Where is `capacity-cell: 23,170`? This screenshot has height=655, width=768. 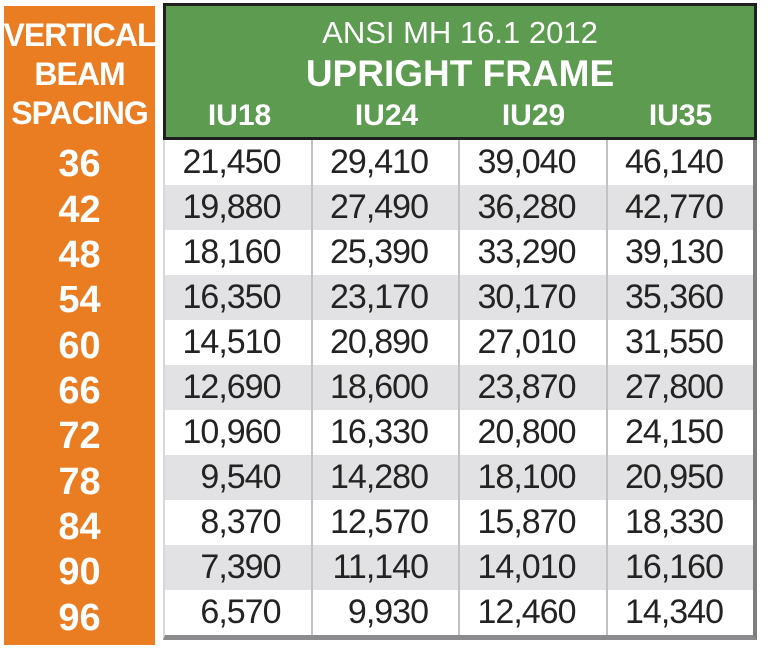 capacity-cell: 23,170 is located at coordinates (384, 297).